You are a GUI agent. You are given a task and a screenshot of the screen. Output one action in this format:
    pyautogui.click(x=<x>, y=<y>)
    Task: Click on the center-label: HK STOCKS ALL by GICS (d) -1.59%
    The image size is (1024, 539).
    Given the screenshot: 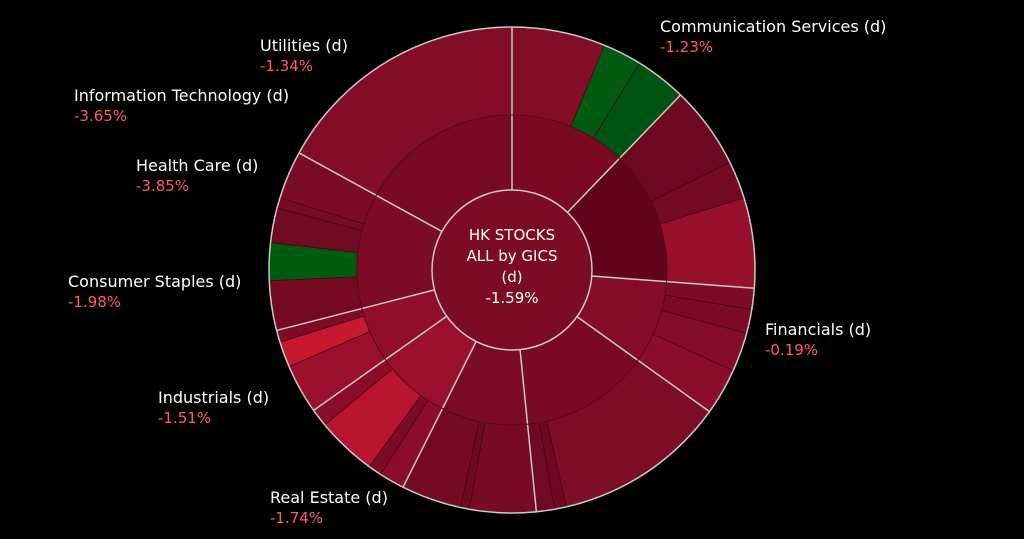 What is the action you would take?
    pyautogui.click(x=512, y=266)
    